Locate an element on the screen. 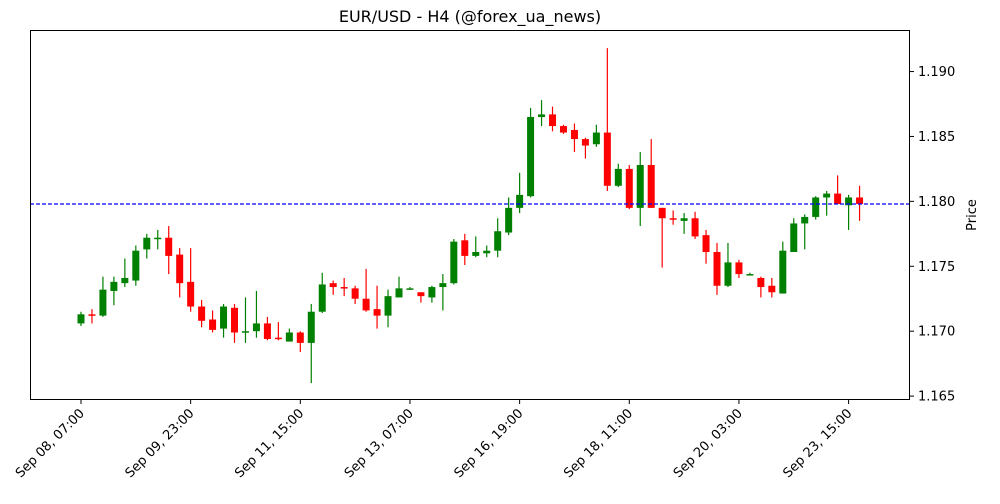  x-tick-label: Sep 08, 07:00 is located at coordinates (50, 443).